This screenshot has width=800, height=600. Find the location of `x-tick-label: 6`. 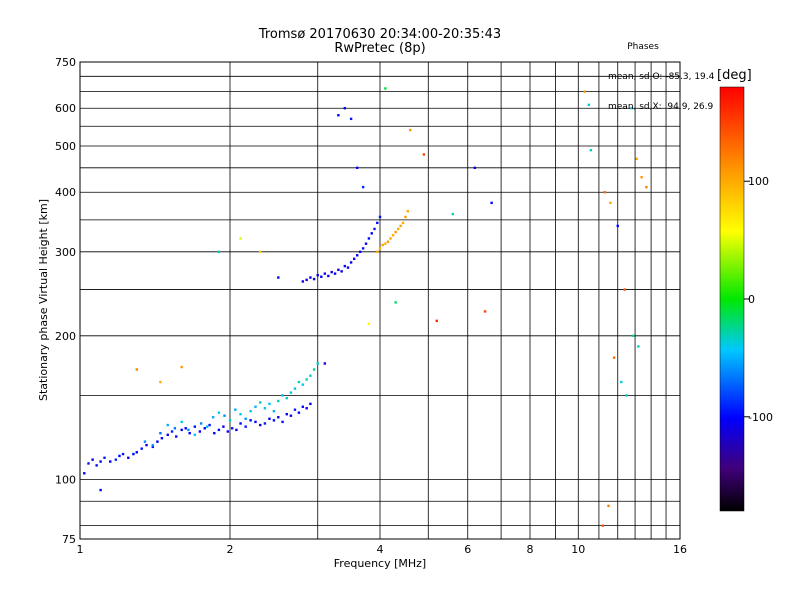

x-tick-label: 6 is located at coordinates (467, 549).